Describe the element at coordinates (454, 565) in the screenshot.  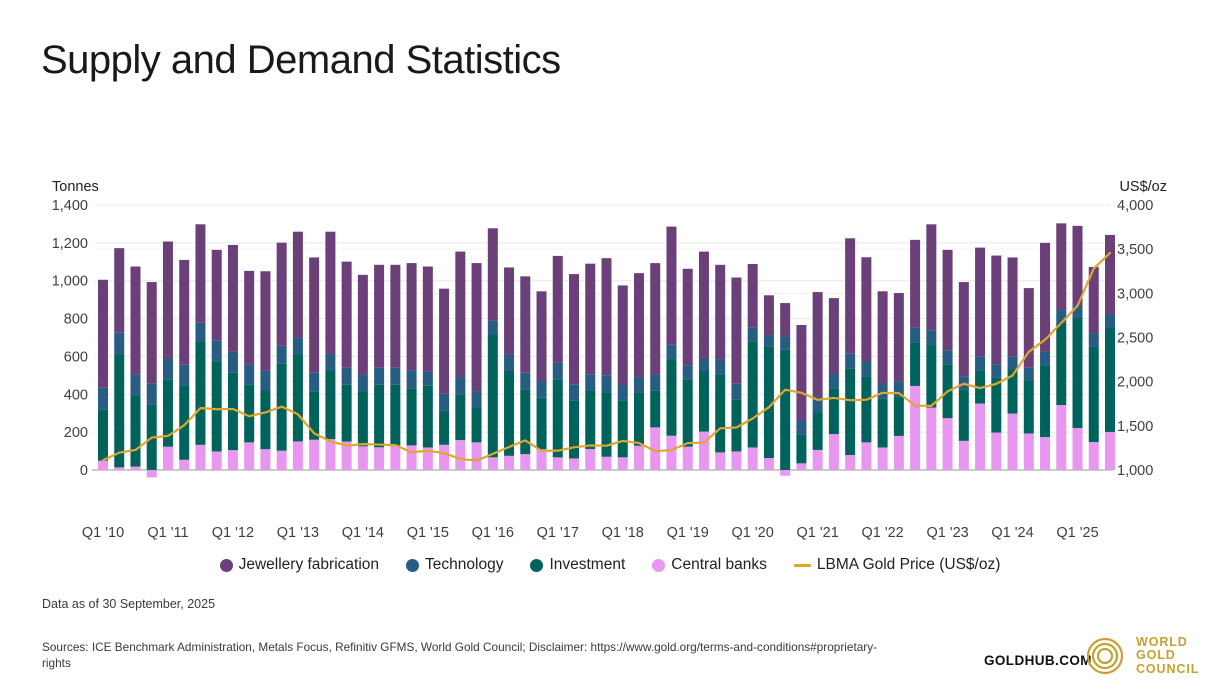
I see `legend-item-technology: Technology` at that location.